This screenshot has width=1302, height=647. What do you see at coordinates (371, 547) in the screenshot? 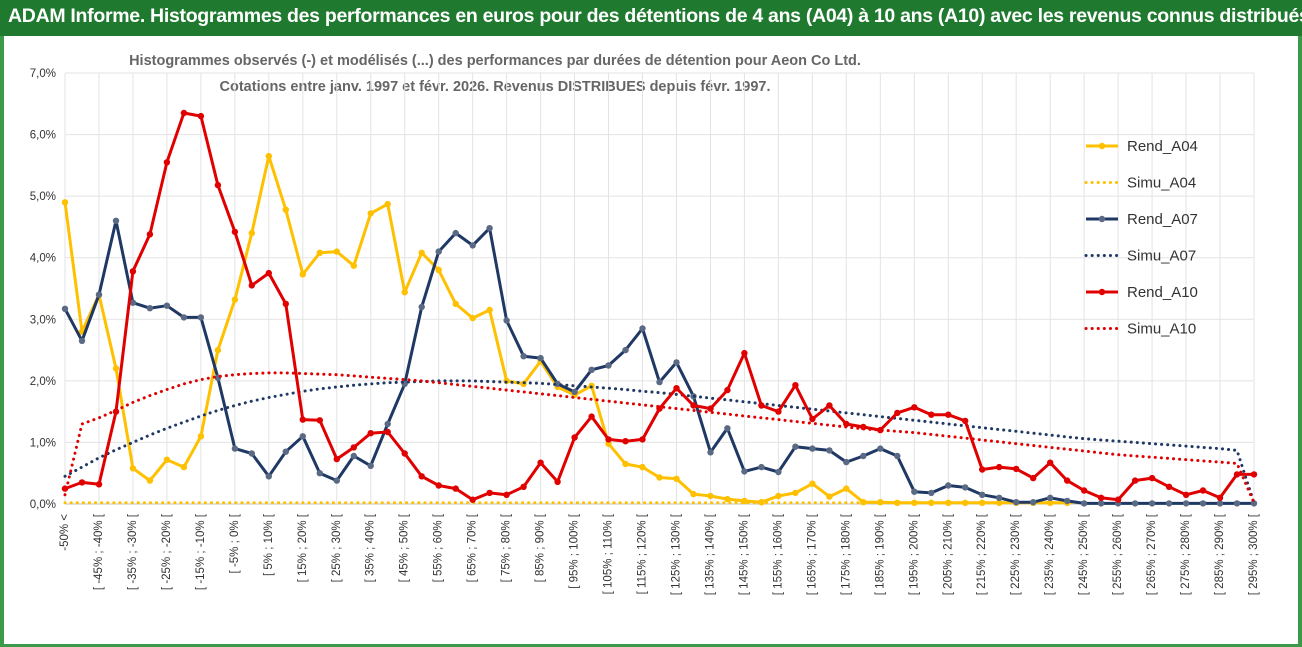
I see `x-tick-label: [ 35% ; 40% [` at bounding box center [371, 547].